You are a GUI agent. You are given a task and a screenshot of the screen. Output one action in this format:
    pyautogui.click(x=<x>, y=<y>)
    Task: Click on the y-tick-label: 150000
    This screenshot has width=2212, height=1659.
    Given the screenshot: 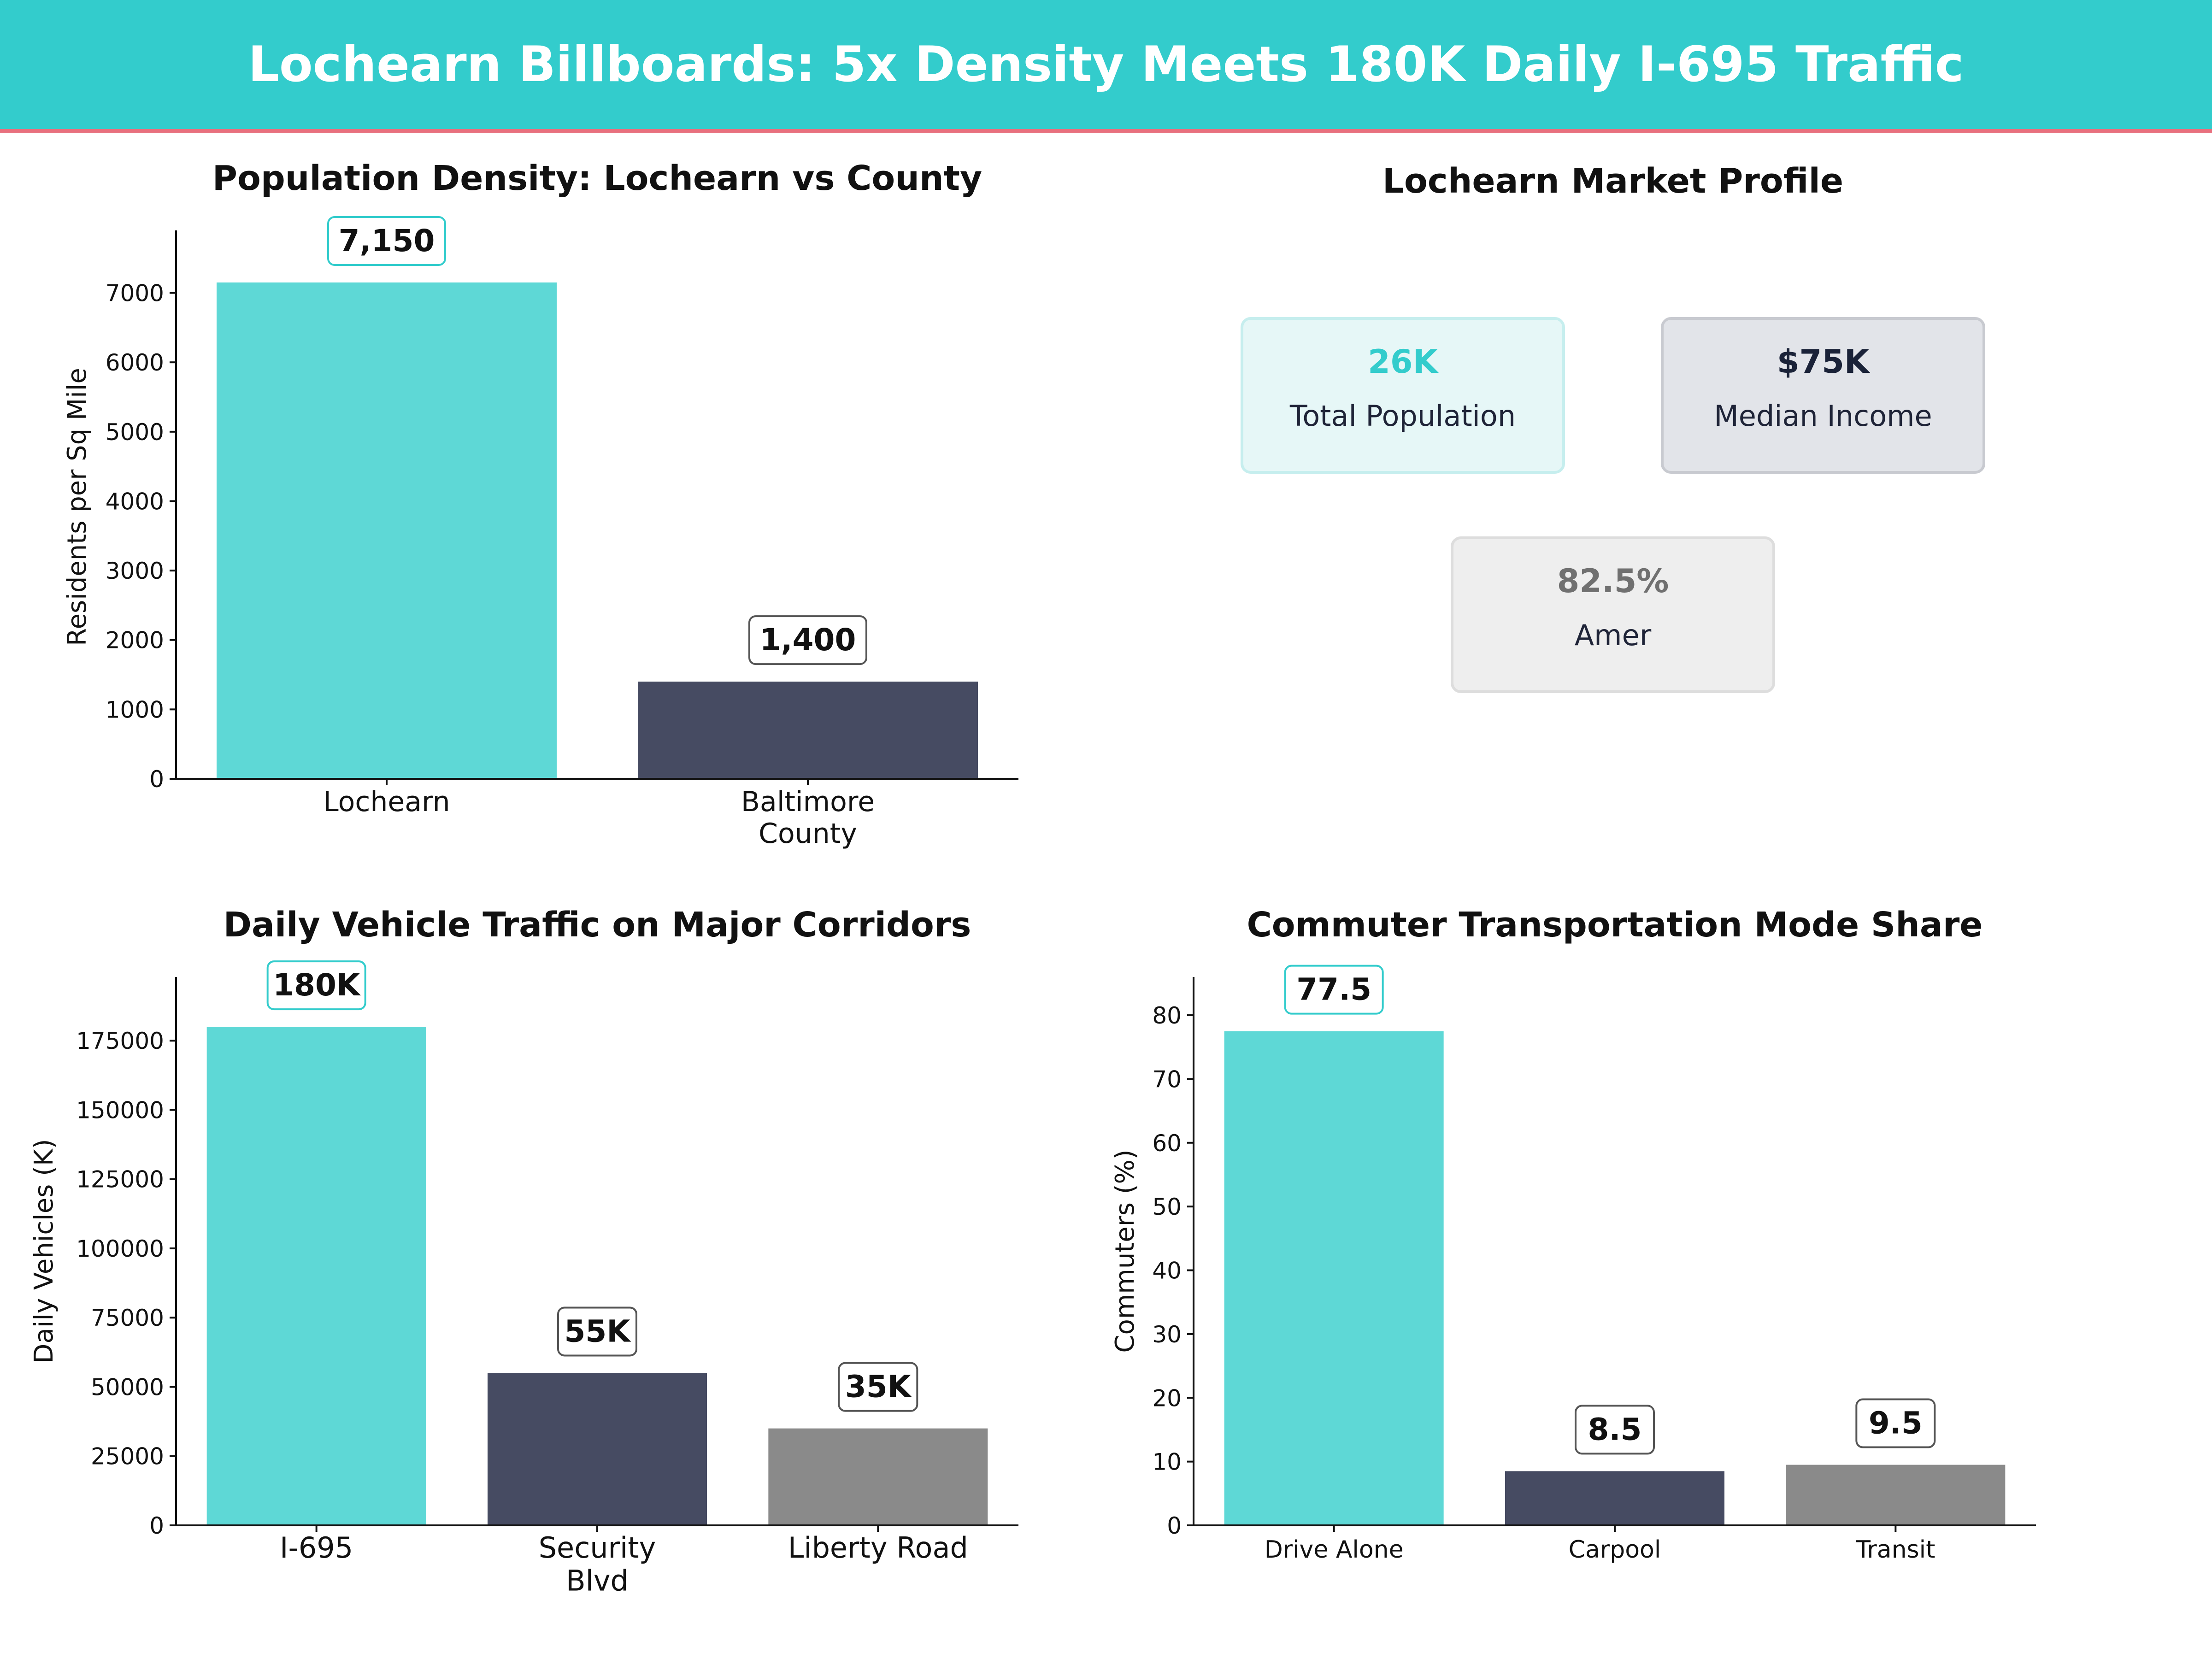 What is the action you would take?
    pyautogui.click(x=120, y=1110)
    